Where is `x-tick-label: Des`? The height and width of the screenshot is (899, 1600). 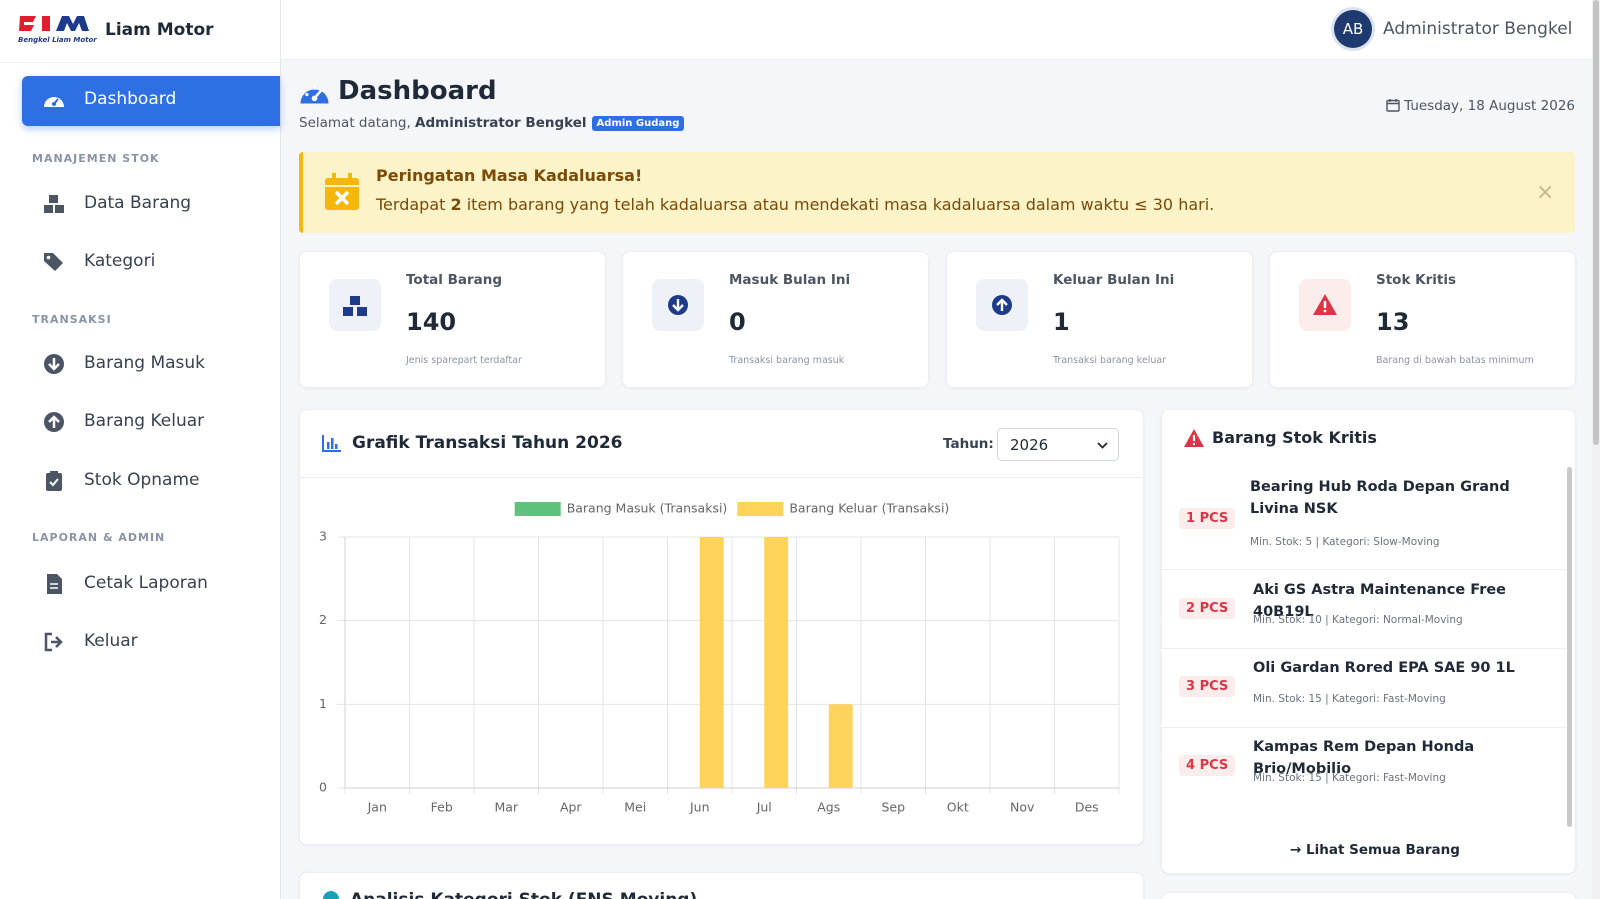
x-tick-label: Des is located at coordinates (1087, 807).